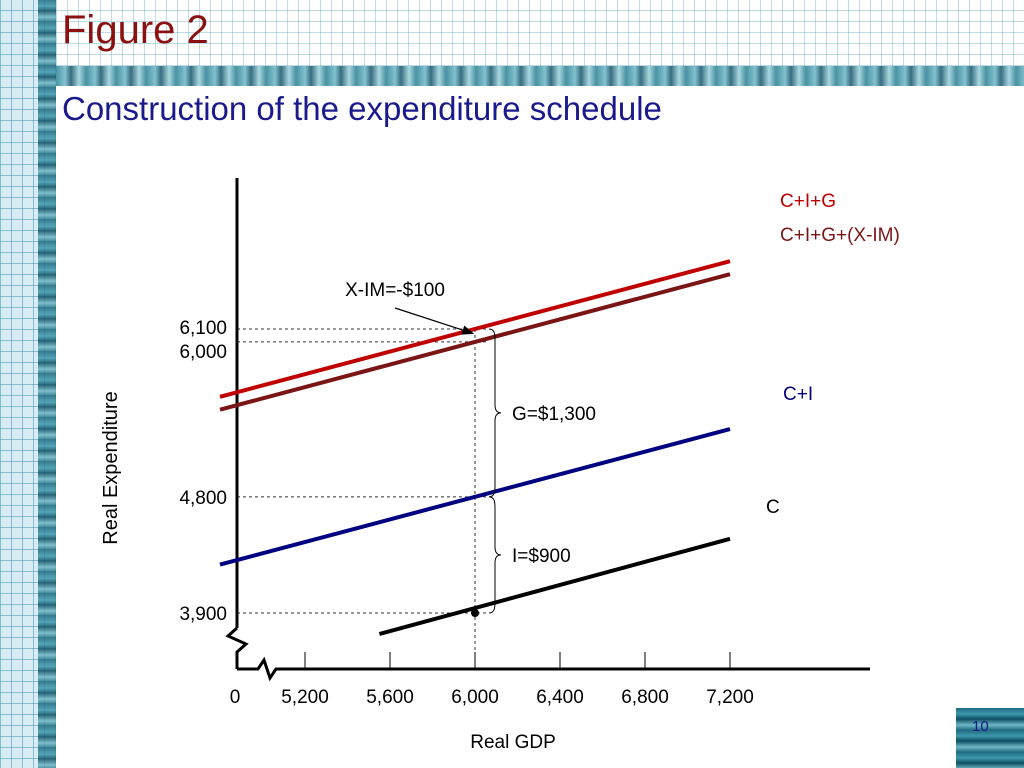 The width and height of the screenshot is (1024, 768). Describe the element at coordinates (203, 498) in the screenshot. I see `y-tick-label: 4,800` at that location.